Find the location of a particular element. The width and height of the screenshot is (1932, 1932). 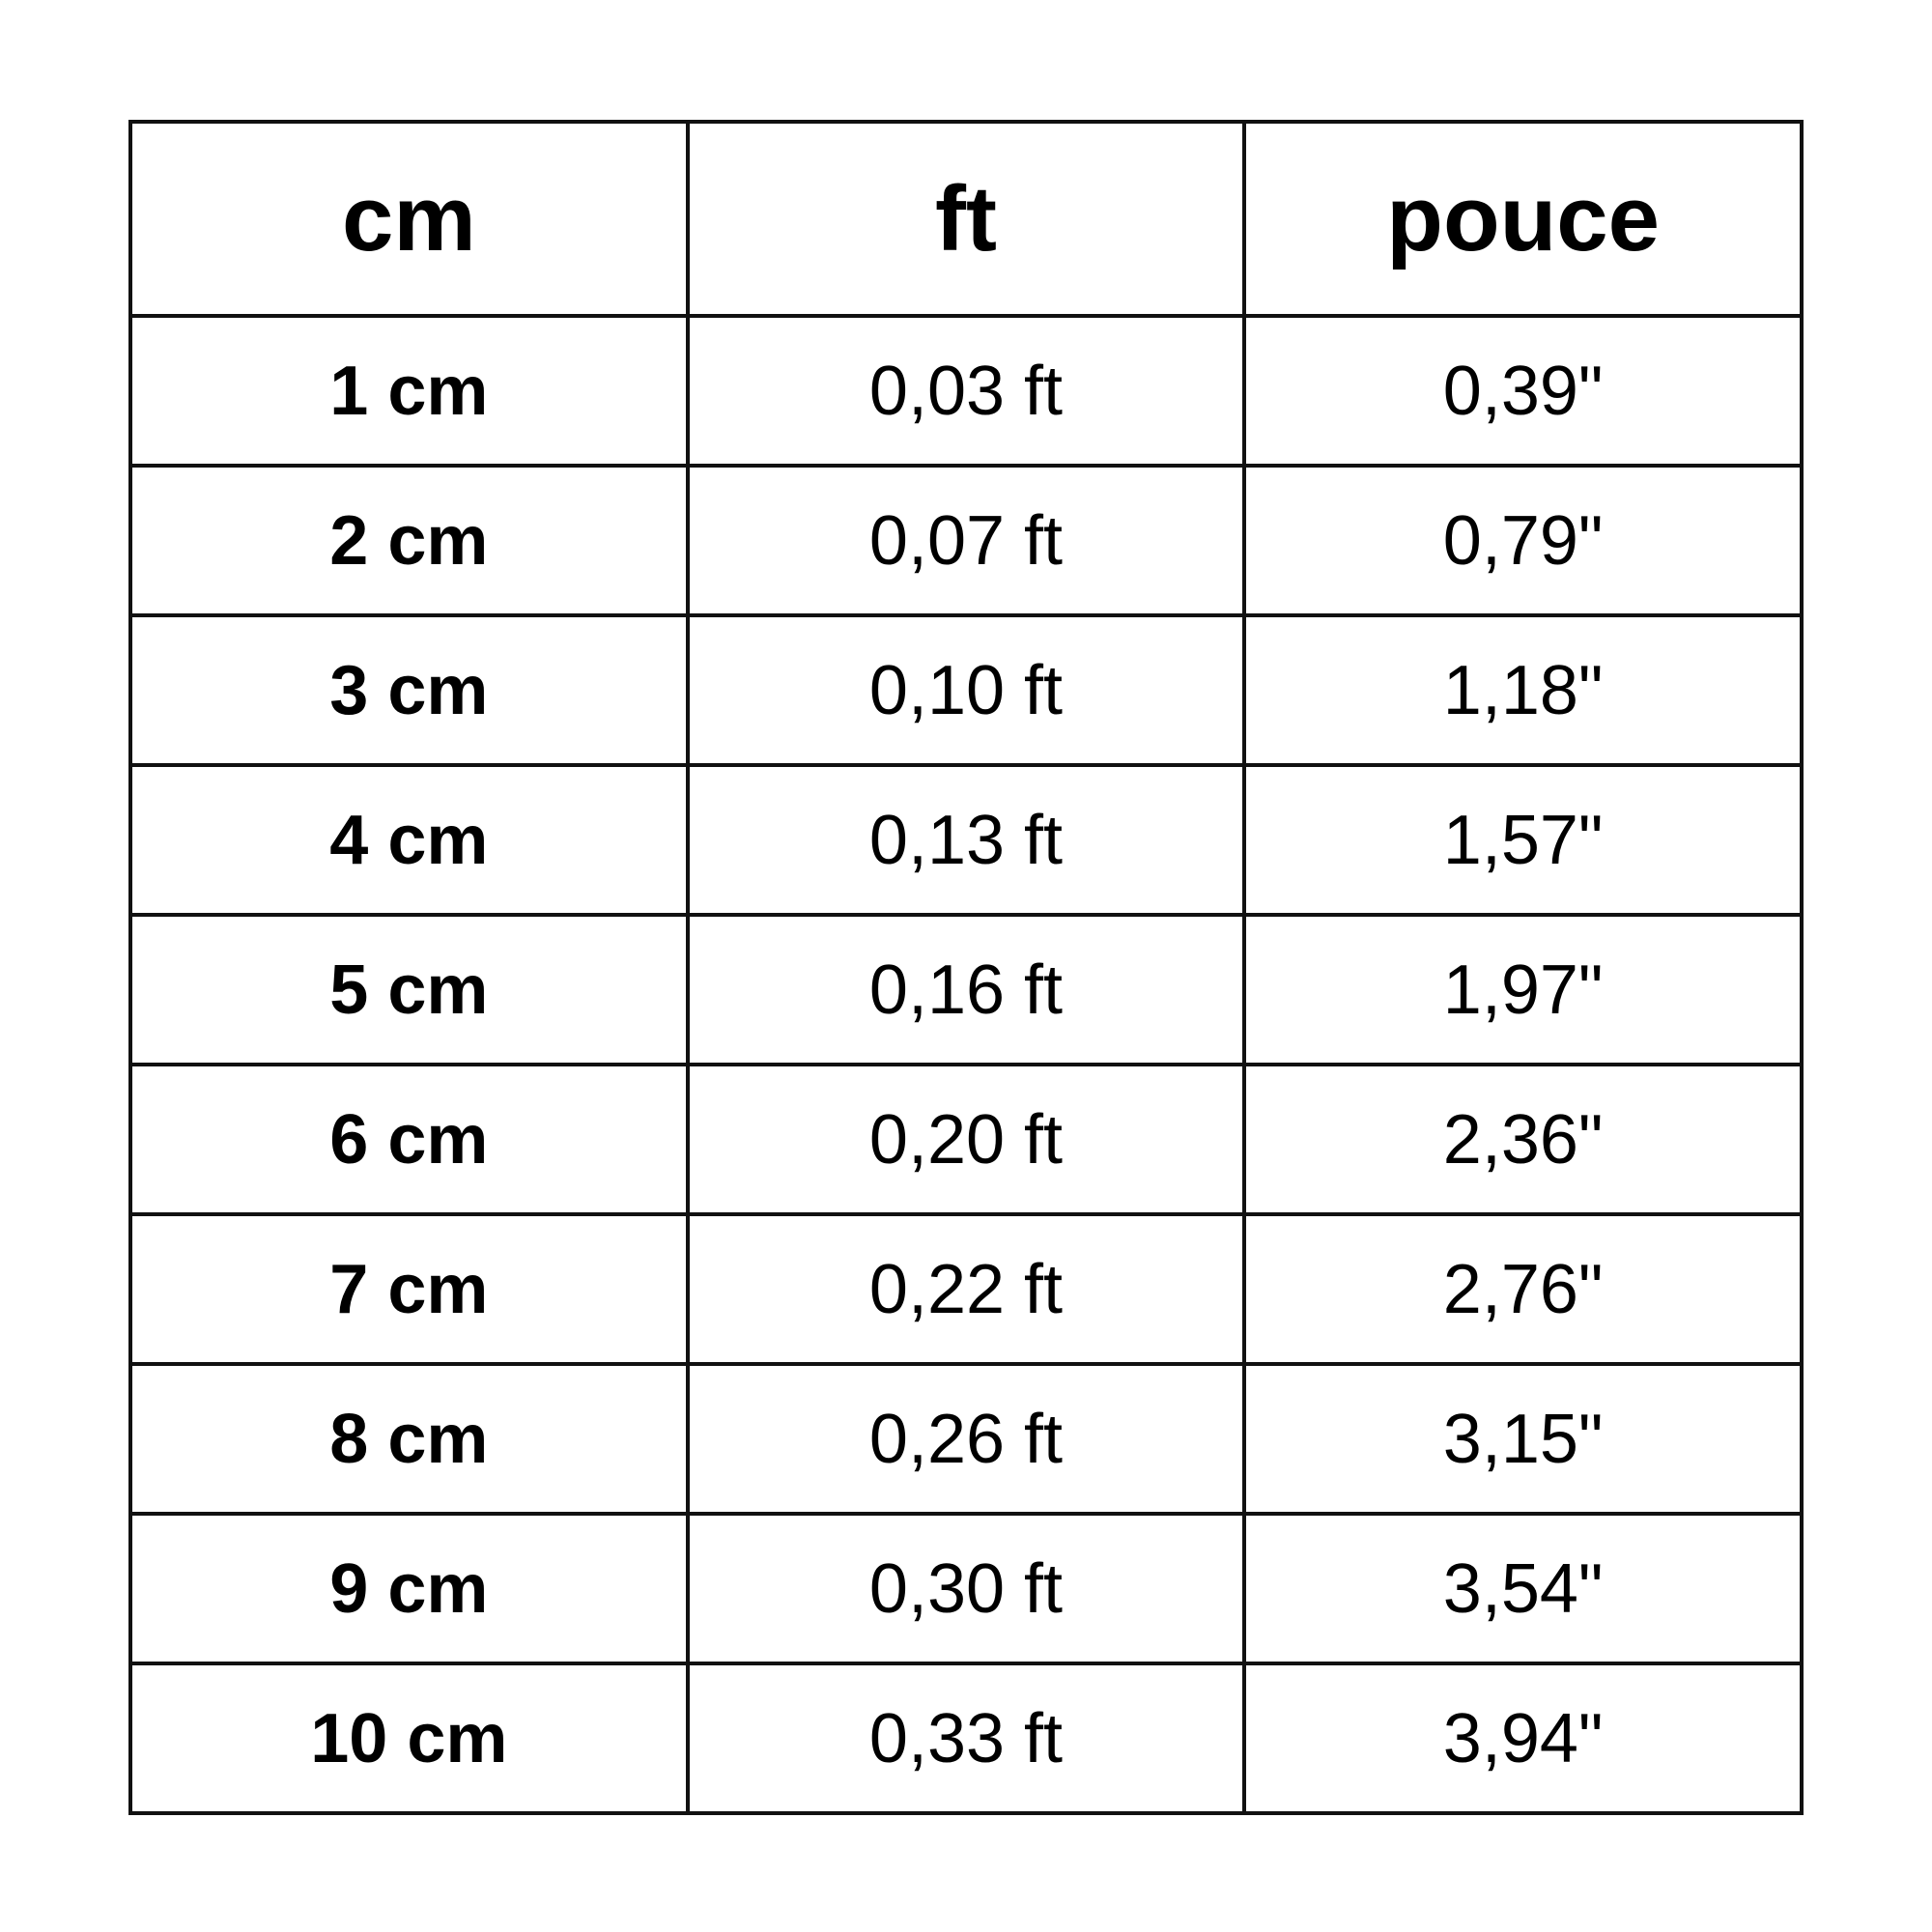

cell-cm: 9 cm is located at coordinates (409, 1588).